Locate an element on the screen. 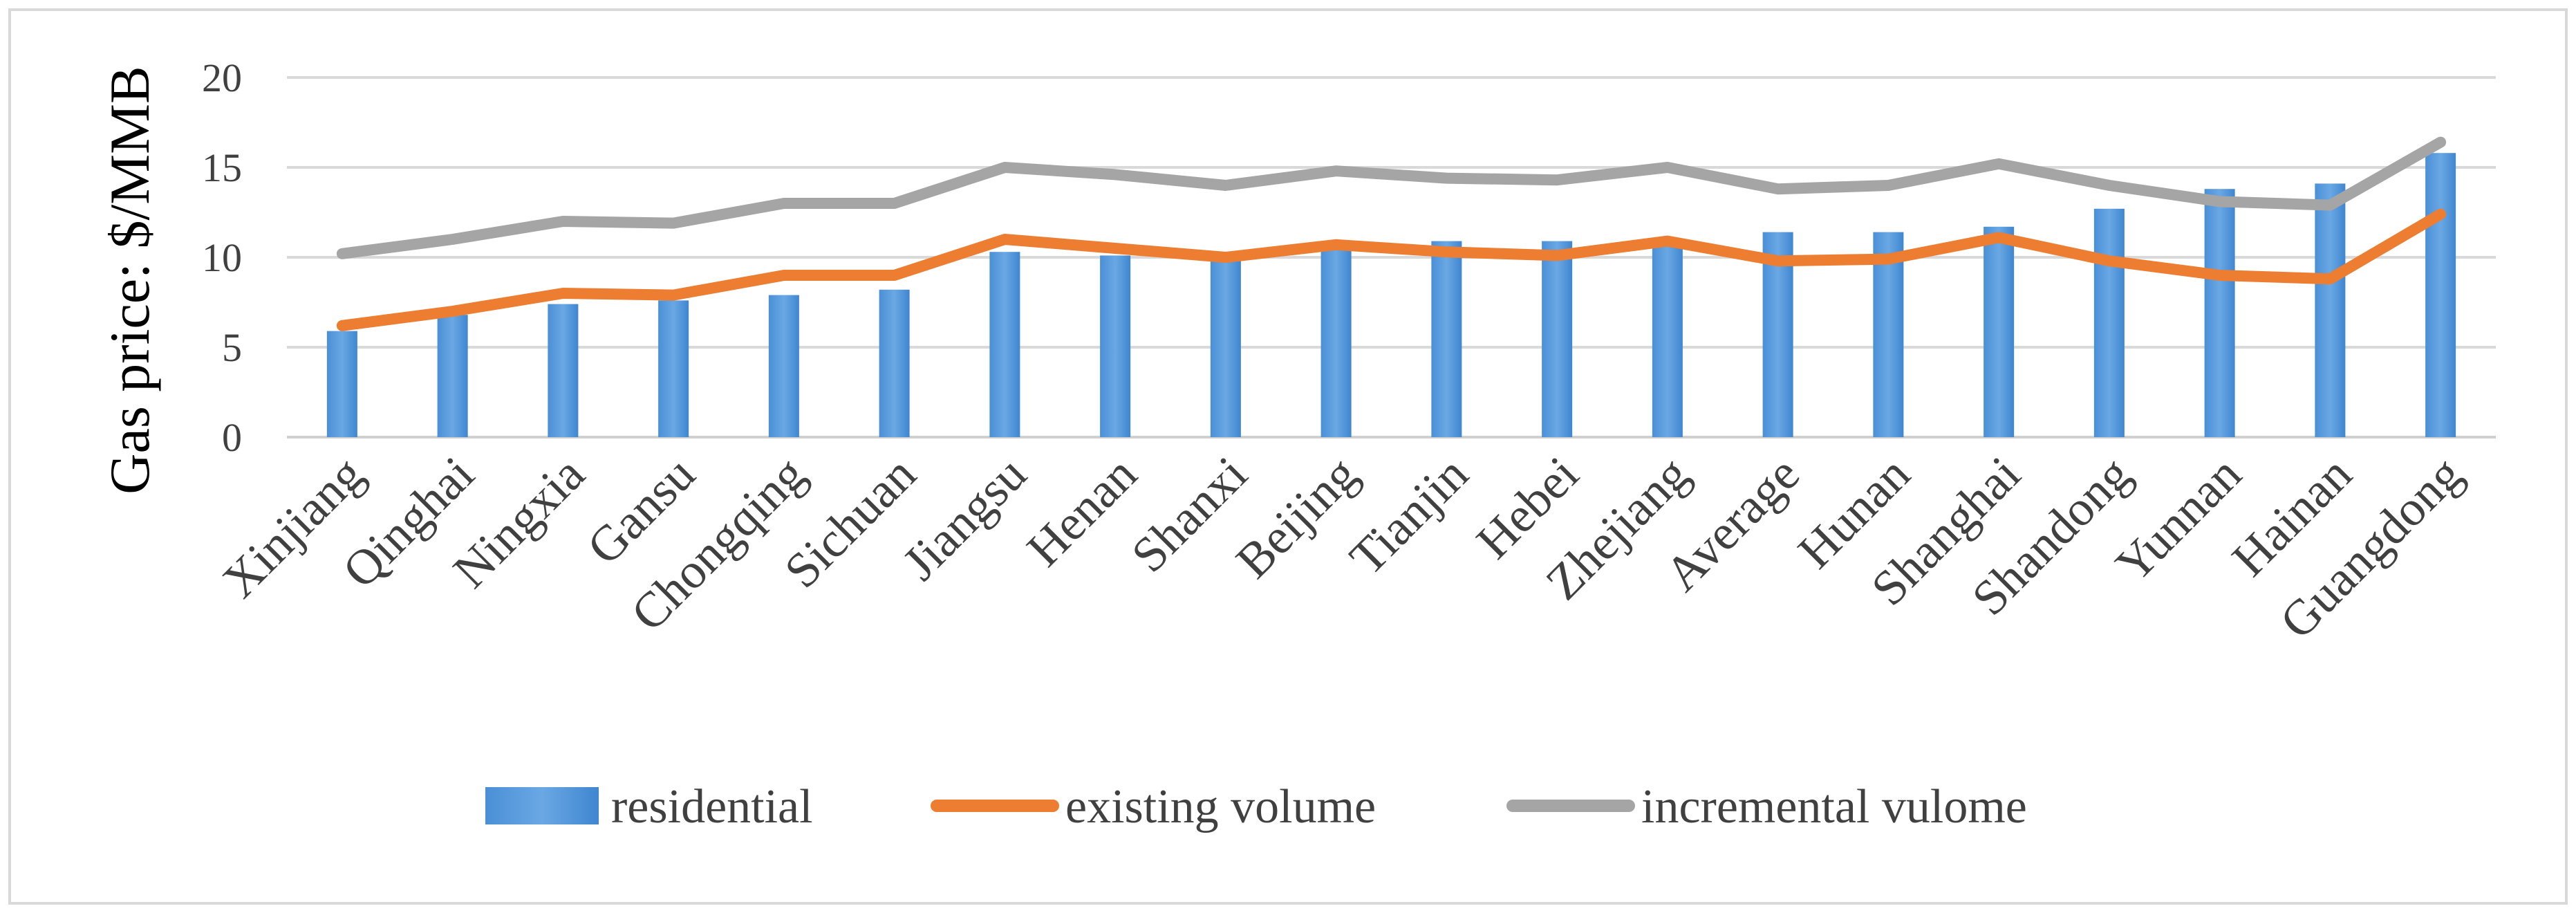 Image resolution: width=2576 pixels, height=913 pixels. bar-residential-guangdong is located at coordinates (2440, 295).